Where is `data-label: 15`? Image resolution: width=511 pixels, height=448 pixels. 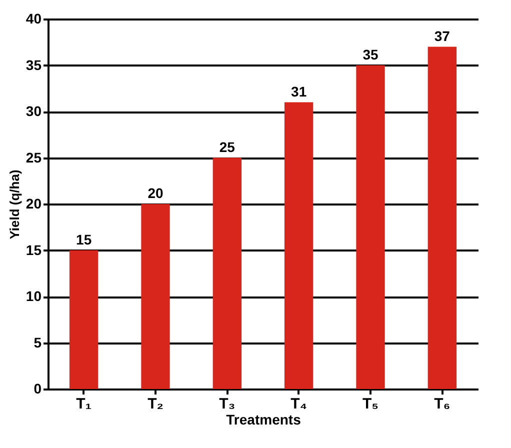 data-label: 15 is located at coordinates (84, 239).